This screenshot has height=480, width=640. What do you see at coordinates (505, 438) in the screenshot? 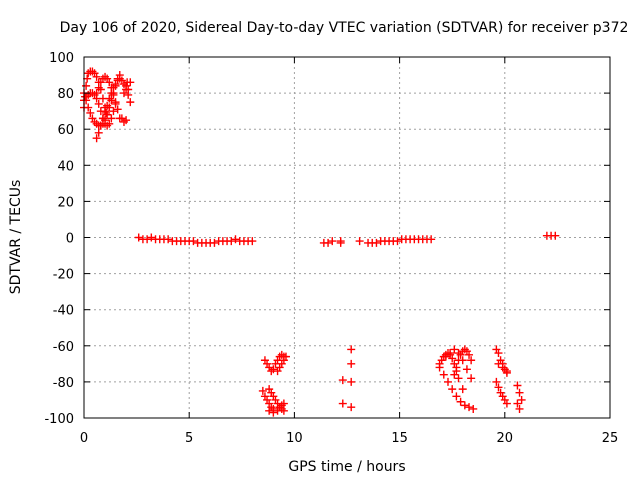
I see `x-tick-label: 20` at bounding box center [505, 438].